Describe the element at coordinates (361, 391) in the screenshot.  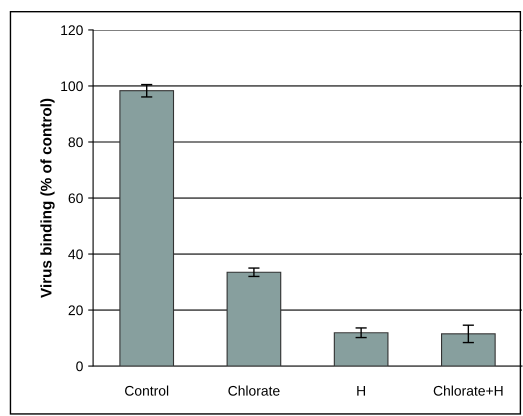
I see `x-tick-label: H` at that location.